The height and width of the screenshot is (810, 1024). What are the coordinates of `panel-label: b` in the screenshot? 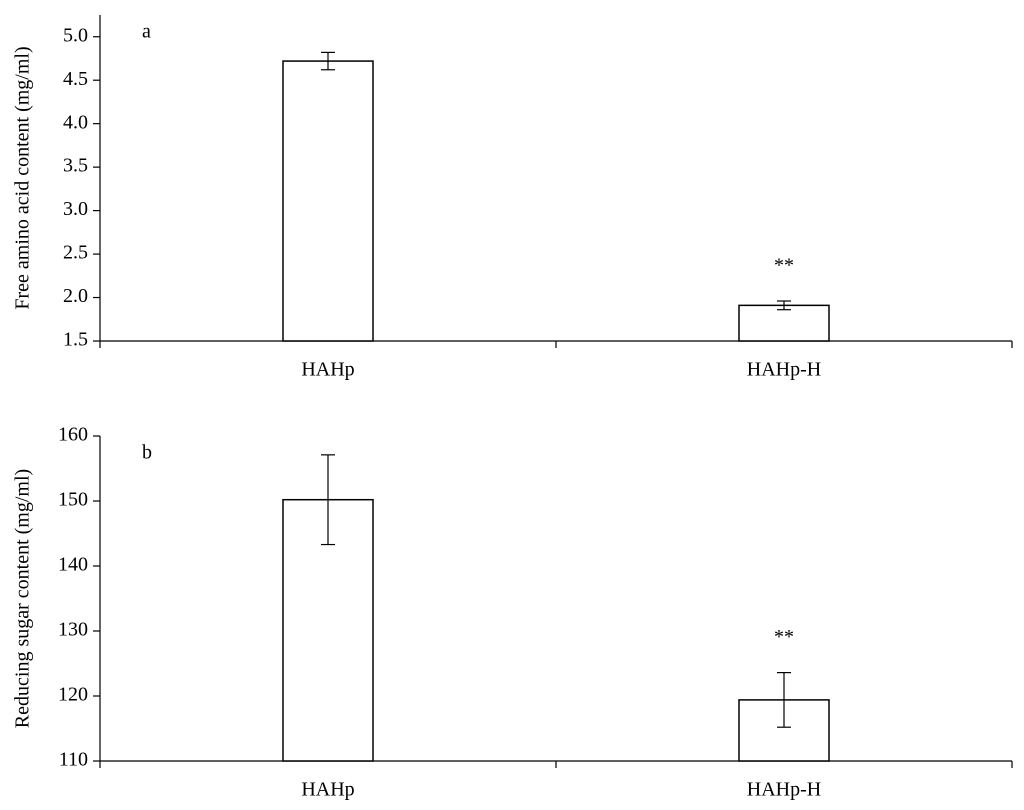 It's located at (147, 453).